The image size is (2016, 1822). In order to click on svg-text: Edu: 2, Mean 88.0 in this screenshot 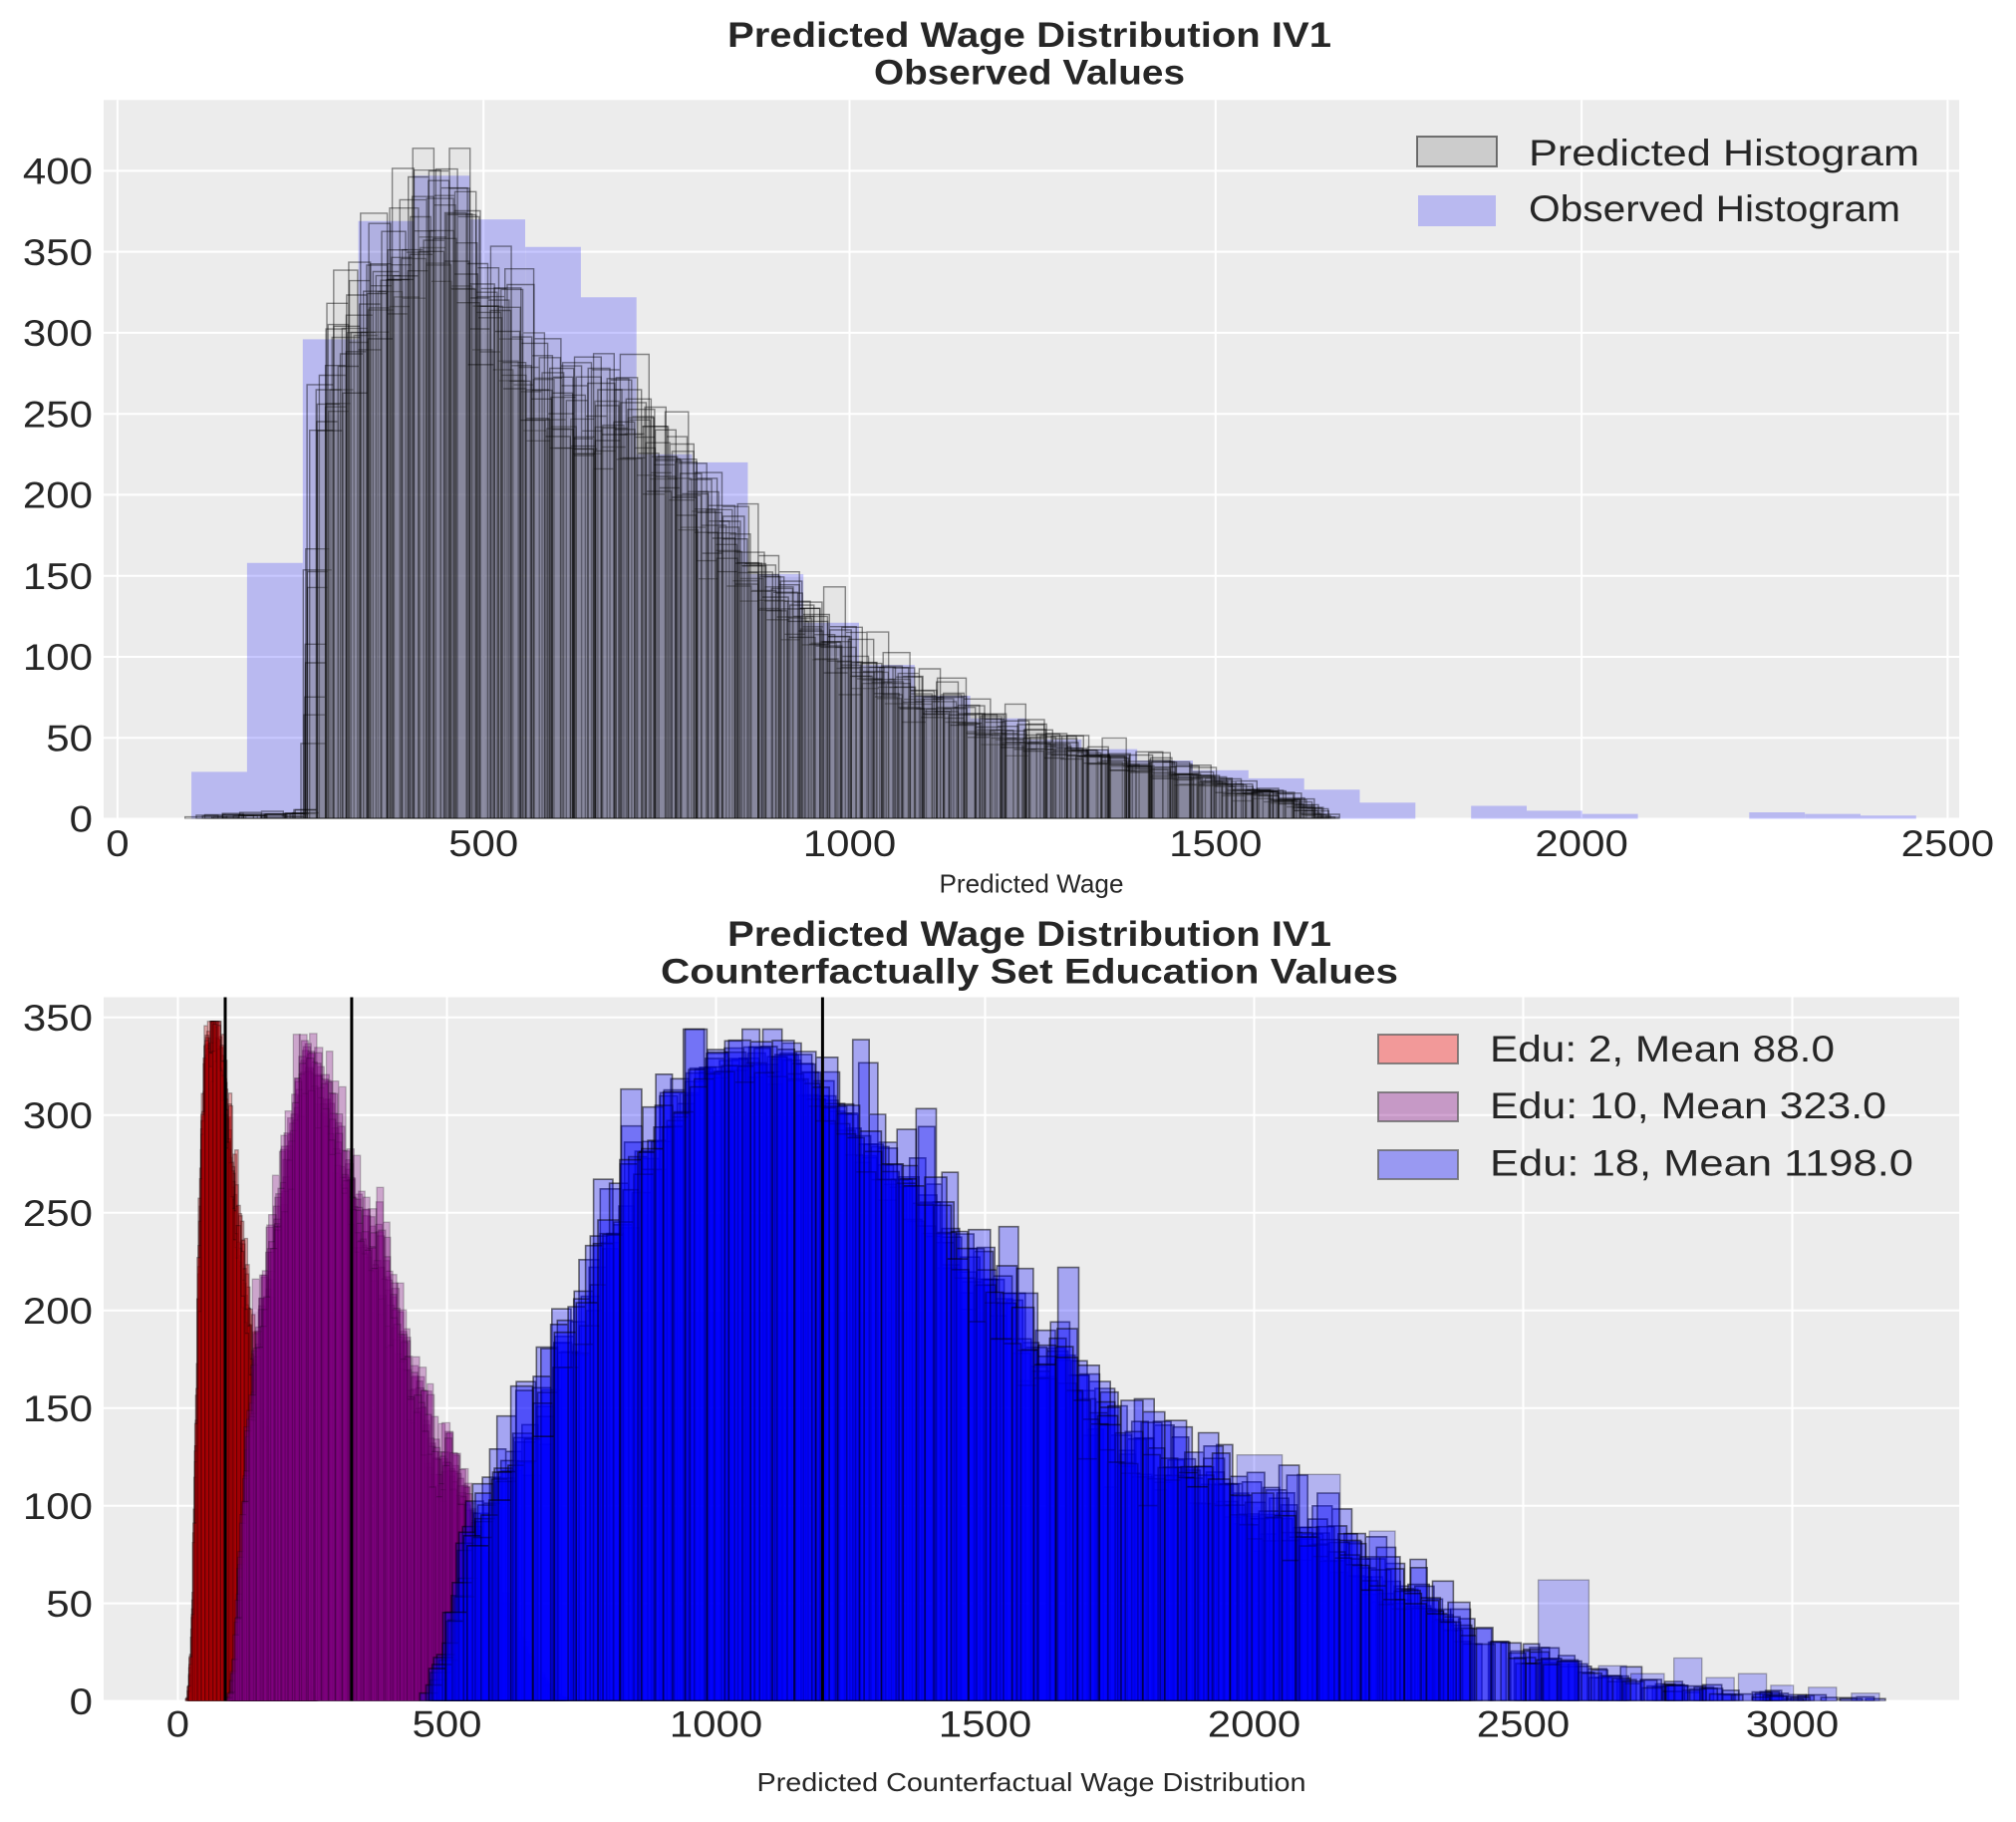, I will do `click(1662, 1049)`.